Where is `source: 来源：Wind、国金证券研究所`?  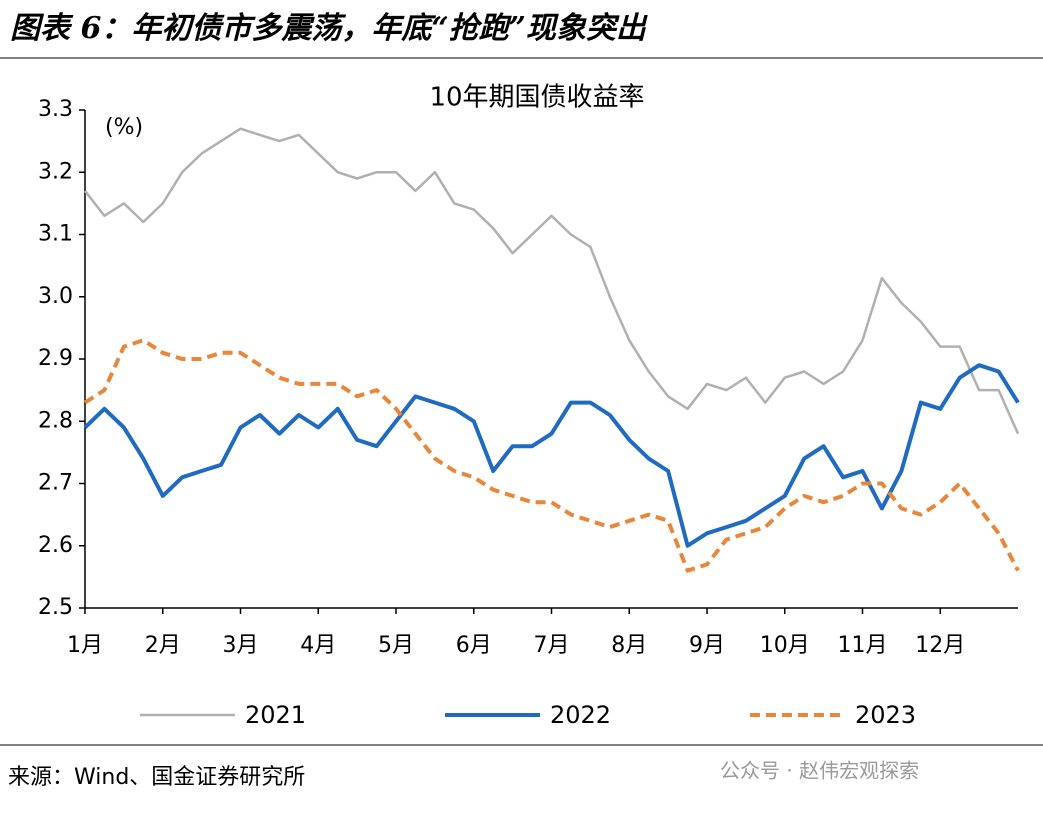
source: 来源：Wind、国金证券研究所 is located at coordinates (156, 777).